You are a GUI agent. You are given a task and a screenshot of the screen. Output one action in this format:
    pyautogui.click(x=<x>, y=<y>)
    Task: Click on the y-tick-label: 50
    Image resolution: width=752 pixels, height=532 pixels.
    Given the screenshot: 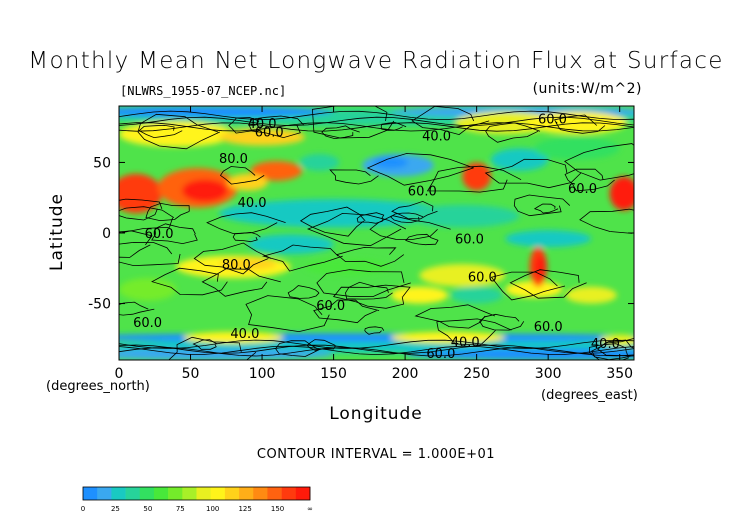 What is the action you would take?
    pyautogui.click(x=102, y=163)
    